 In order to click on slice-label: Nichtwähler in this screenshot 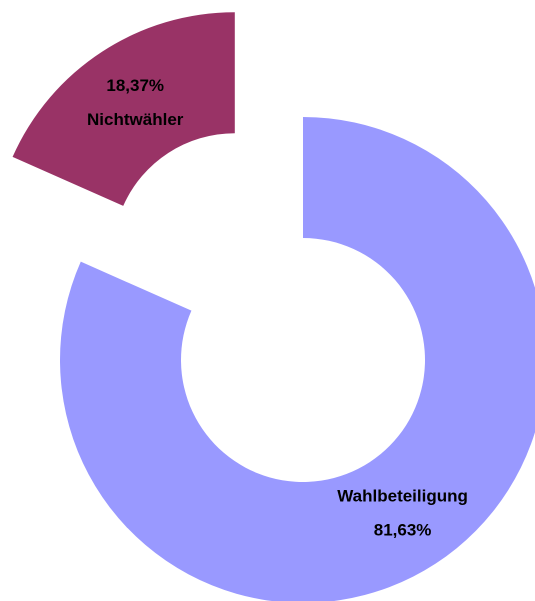, I will do `click(135, 119)`.